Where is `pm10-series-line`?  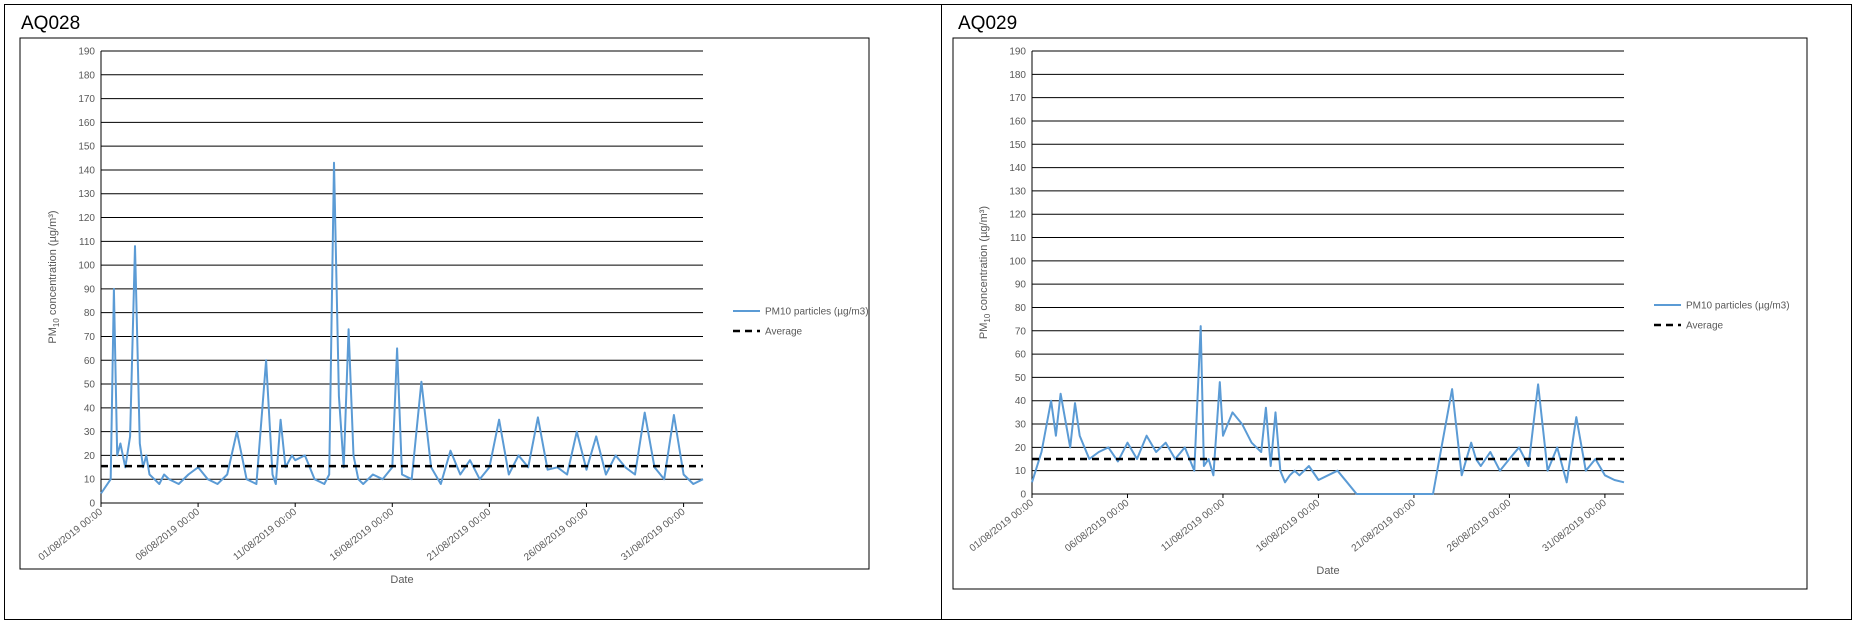
pm10-series-line is located at coordinates (1328, 410).